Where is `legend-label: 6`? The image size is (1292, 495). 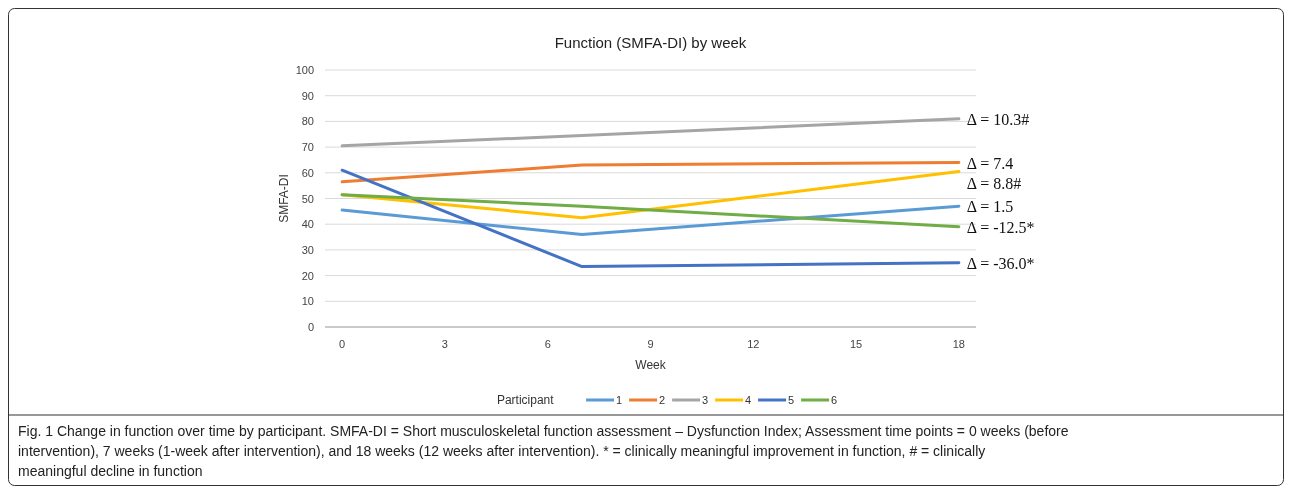
legend-label: 6 is located at coordinates (834, 400).